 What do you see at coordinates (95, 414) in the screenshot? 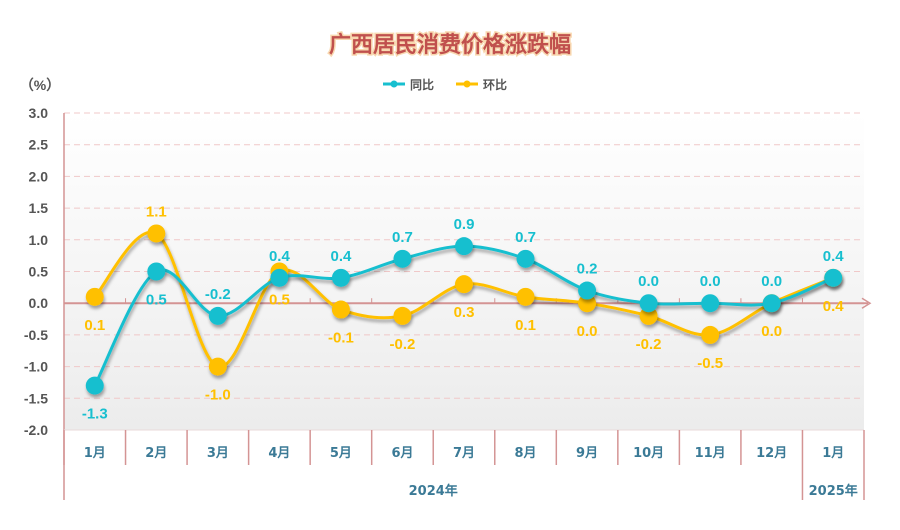
I see `data-label: -1.3` at bounding box center [95, 414].